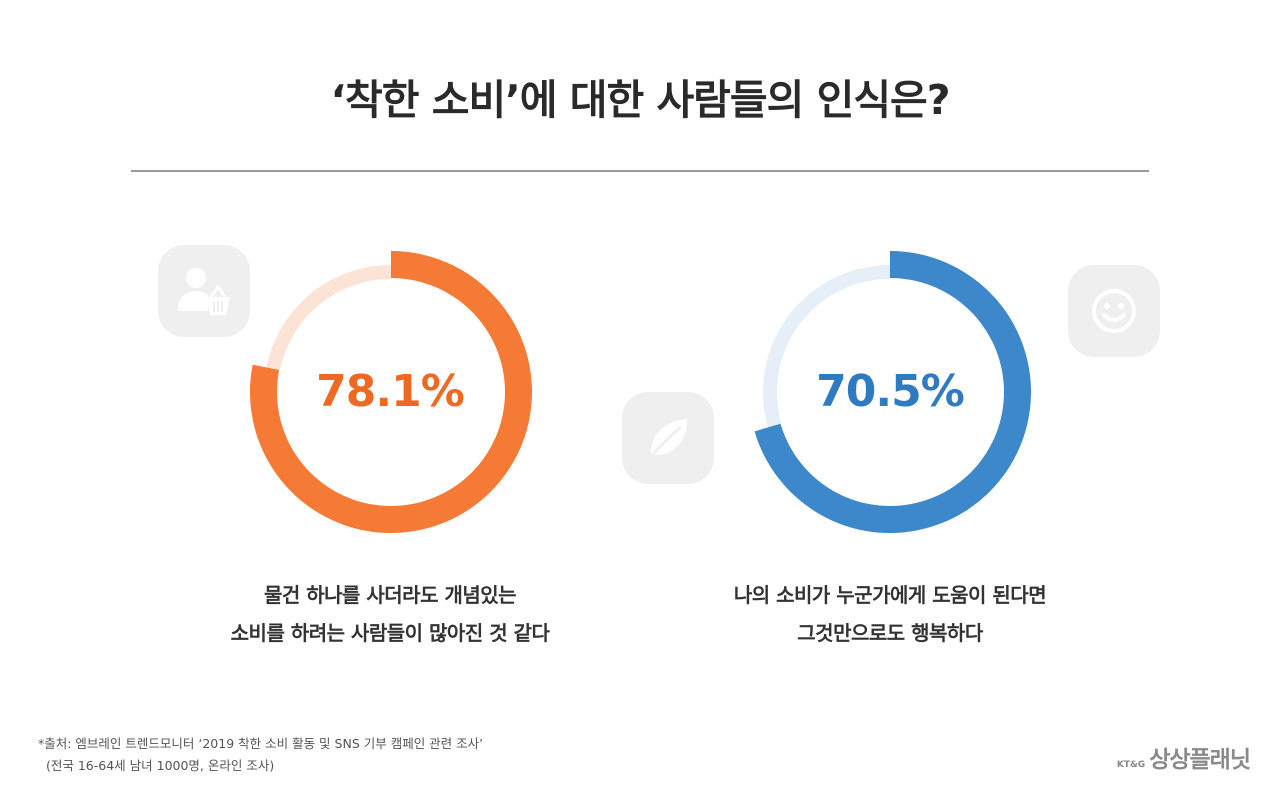  What do you see at coordinates (390, 614) in the screenshot?
I see `caption-left: 물건 하나를 사더라도 개념있는 소비를 하려는 사람들이 많아진 것 같다` at bounding box center [390, 614].